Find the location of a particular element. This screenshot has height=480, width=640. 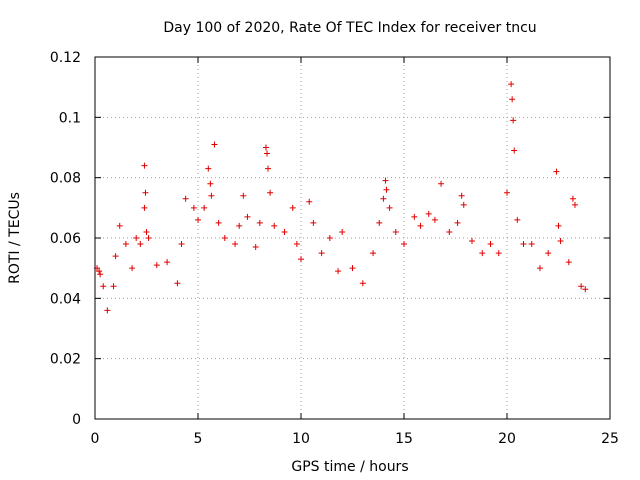

x-tick-label: 5 is located at coordinates (198, 439).